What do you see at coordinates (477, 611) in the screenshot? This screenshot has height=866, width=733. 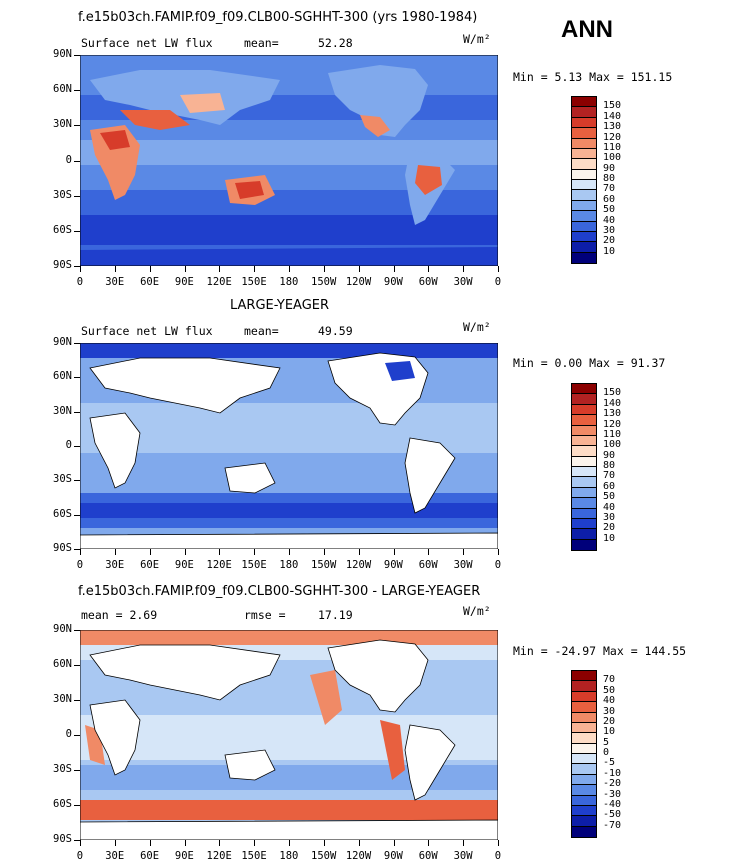 I see `panel-3-units: W/m²` at bounding box center [477, 611].